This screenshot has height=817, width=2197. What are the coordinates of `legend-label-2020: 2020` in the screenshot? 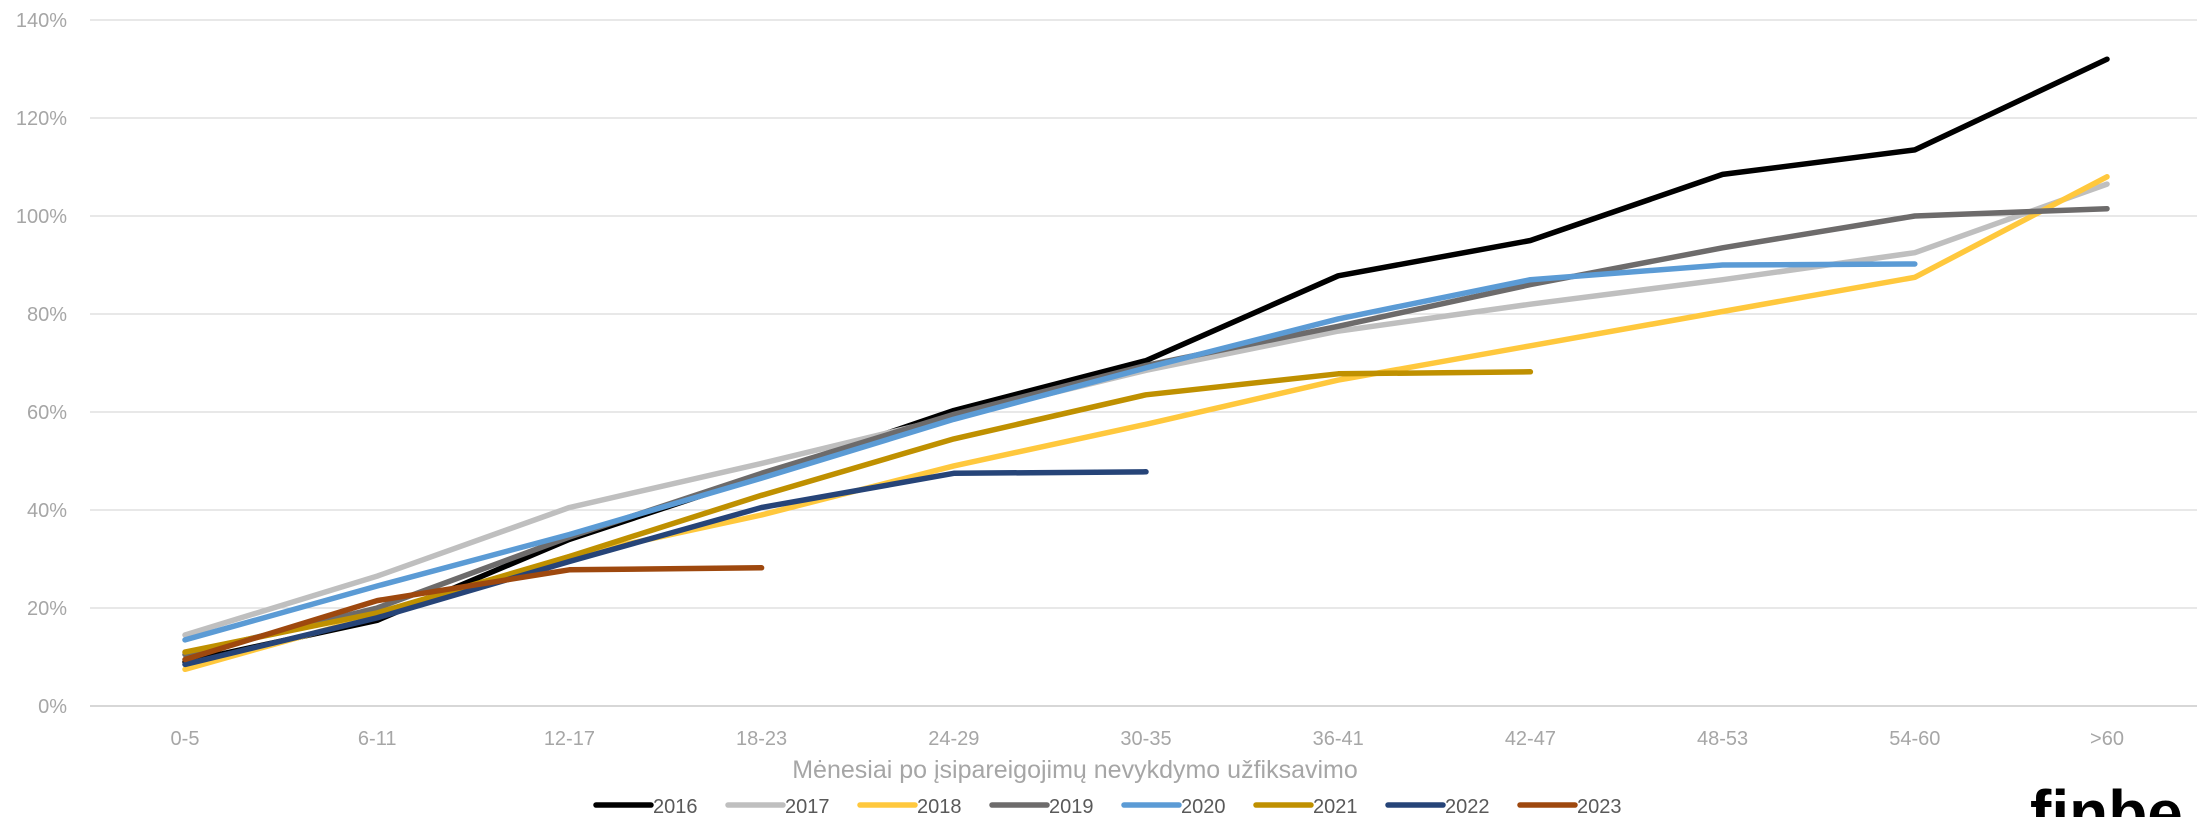 It's located at (1203, 806).